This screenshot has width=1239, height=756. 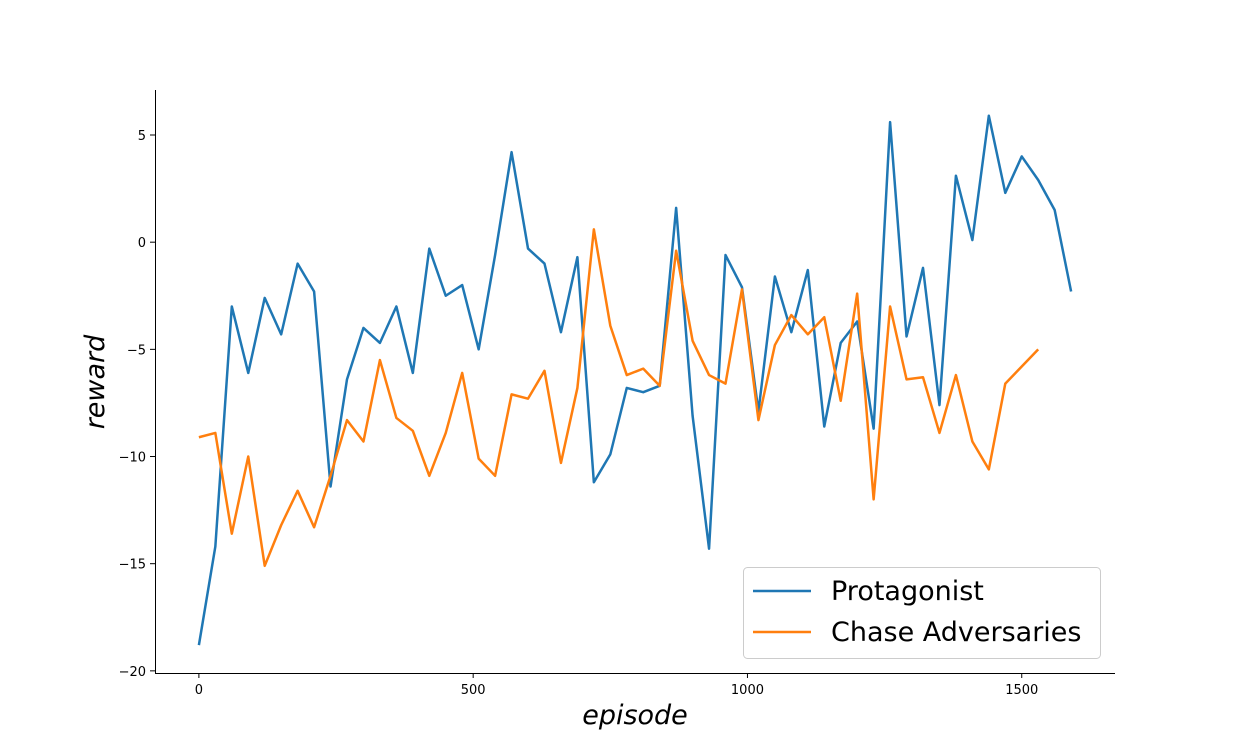 I want to click on y-tick-label: −5, so click(x=136, y=350).